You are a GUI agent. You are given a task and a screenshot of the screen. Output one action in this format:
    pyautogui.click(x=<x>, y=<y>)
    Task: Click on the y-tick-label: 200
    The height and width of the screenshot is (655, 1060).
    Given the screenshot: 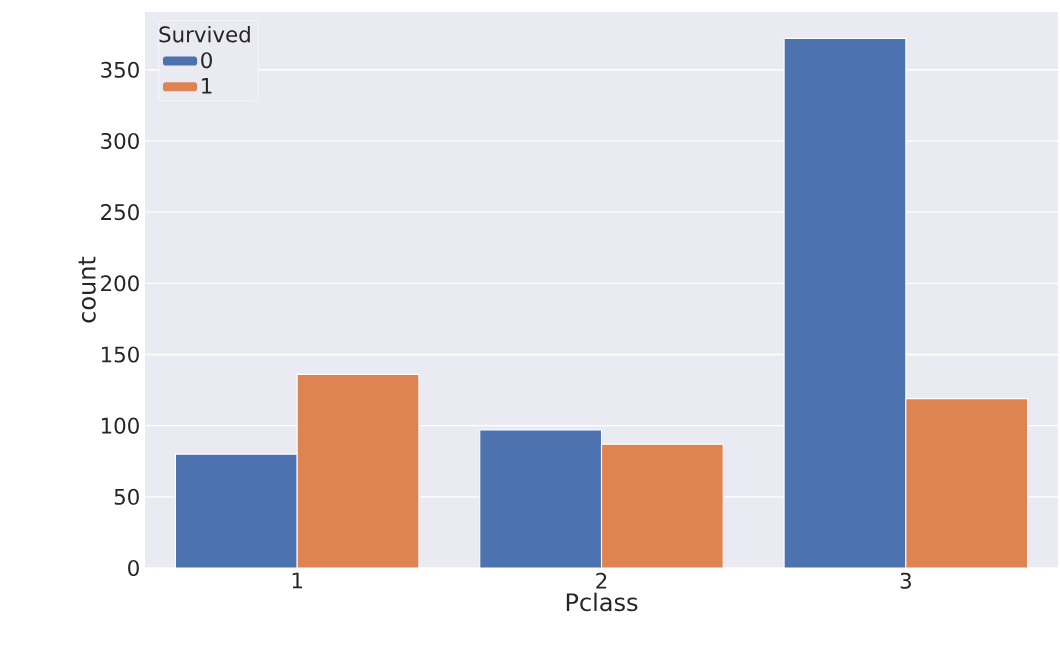 What is the action you would take?
    pyautogui.click(x=120, y=283)
    